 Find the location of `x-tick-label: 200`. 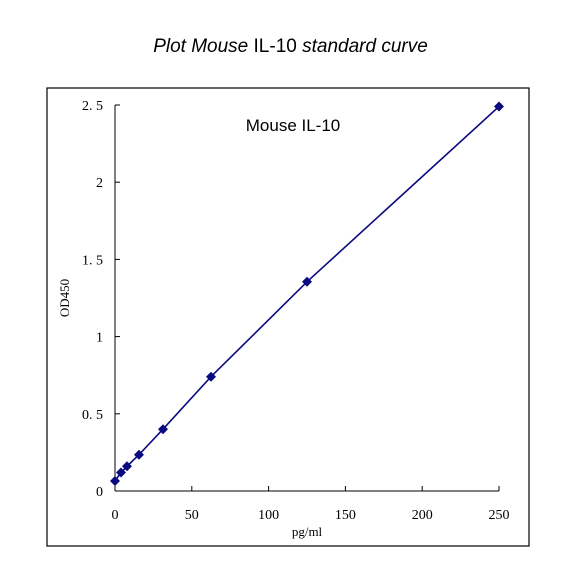

x-tick-label: 200 is located at coordinates (422, 515).